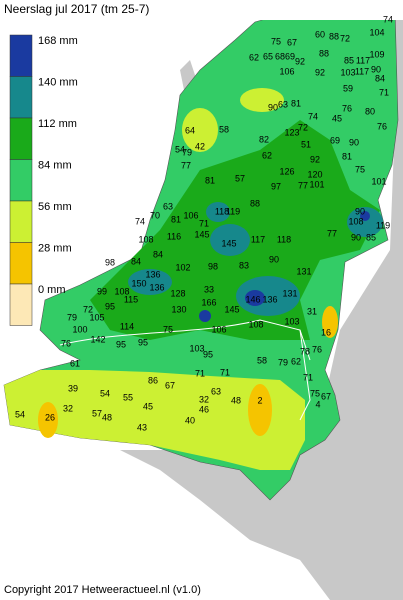 The image size is (403, 600). Describe the element at coordinates (102, 590) in the screenshot. I see `copyright: Copyright 2017 Hetweeractueel.nl (v1.0)` at that location.